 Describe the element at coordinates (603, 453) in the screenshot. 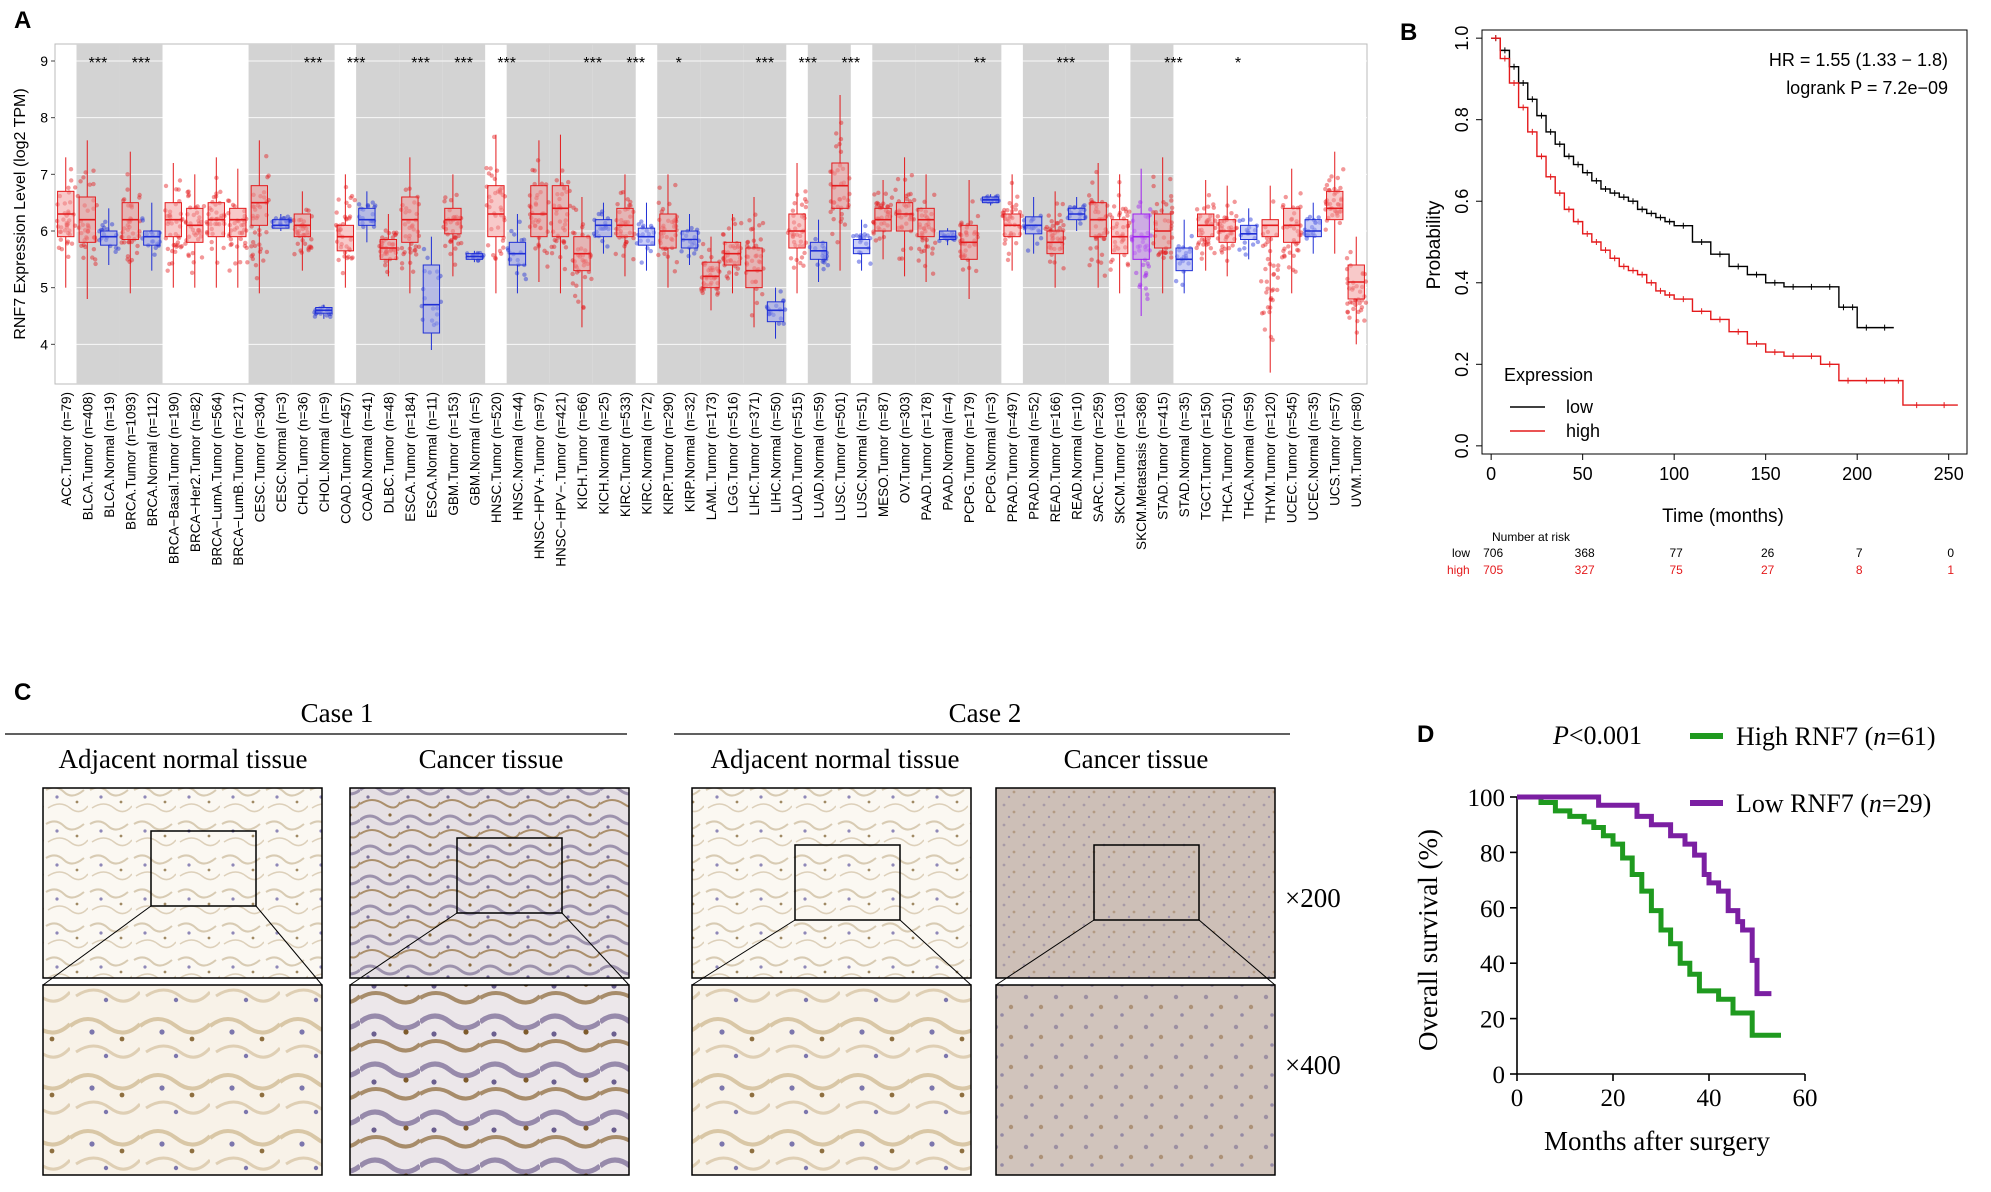

I see `x-tick-label-25: KICH.Normal (n=25)` at that location.